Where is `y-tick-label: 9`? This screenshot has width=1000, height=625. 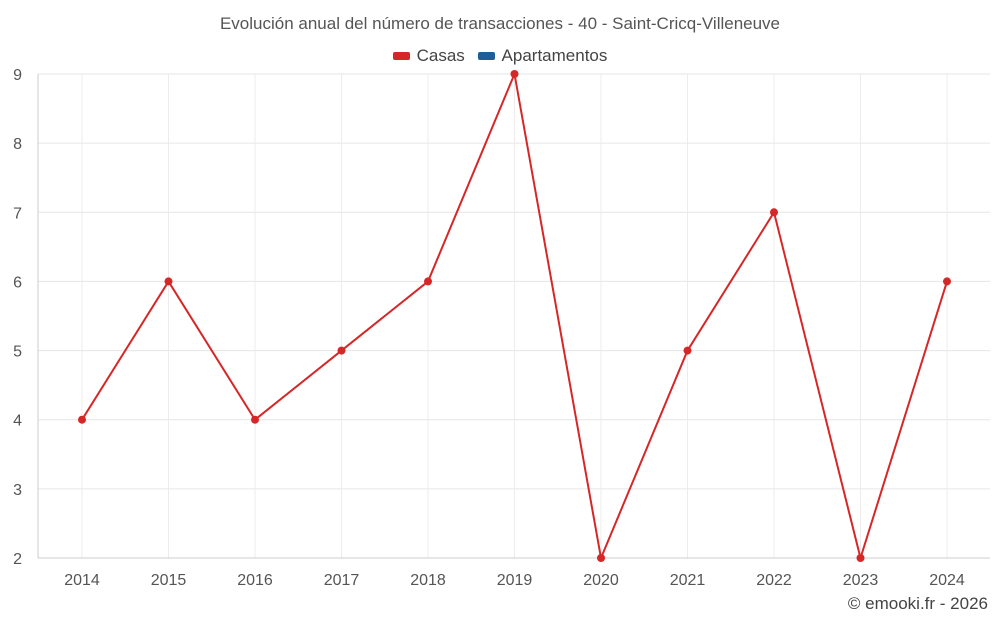 y-tick-label: 9 is located at coordinates (17, 75).